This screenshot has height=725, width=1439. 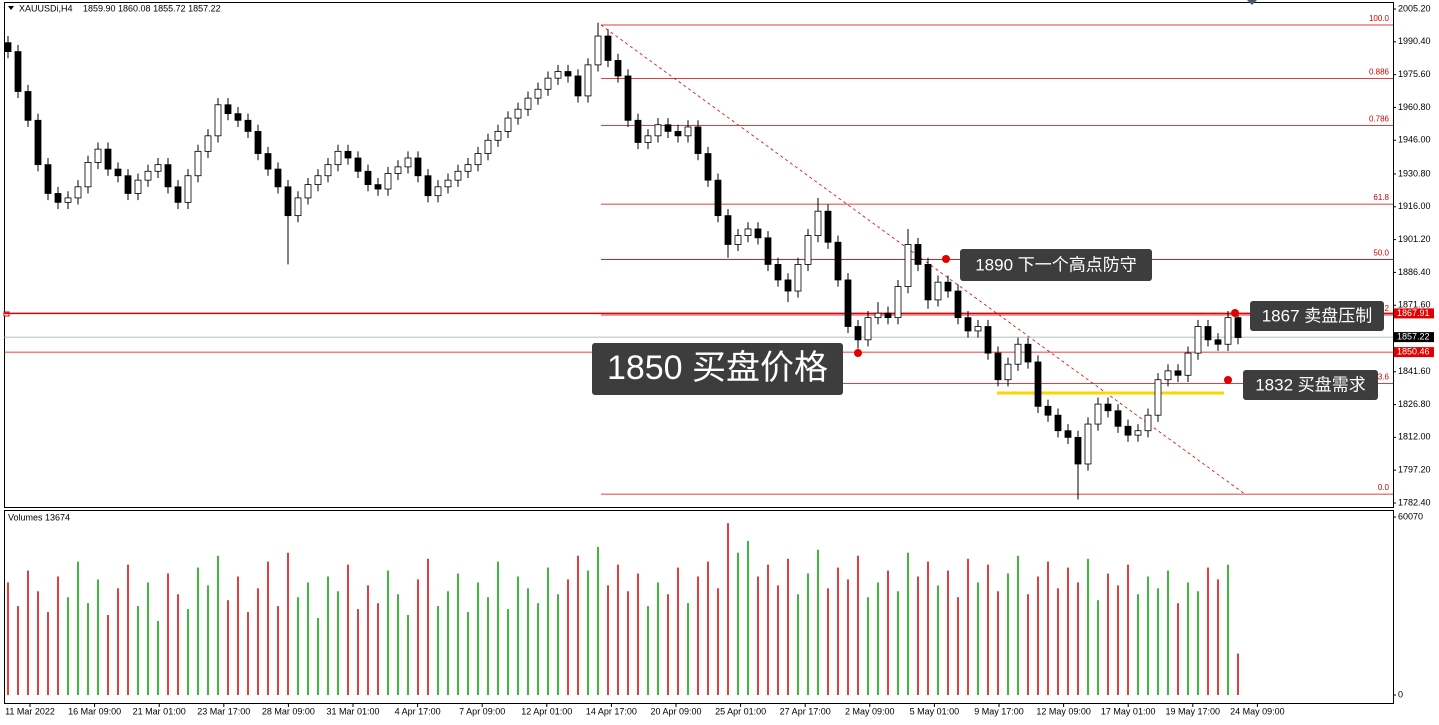 I want to click on menu-arrow, so click(x=11, y=8).